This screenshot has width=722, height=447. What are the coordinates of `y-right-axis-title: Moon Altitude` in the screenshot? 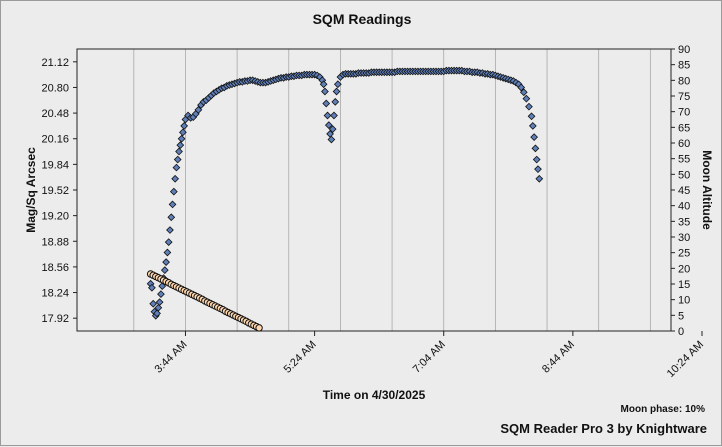 It's located at (707, 190).